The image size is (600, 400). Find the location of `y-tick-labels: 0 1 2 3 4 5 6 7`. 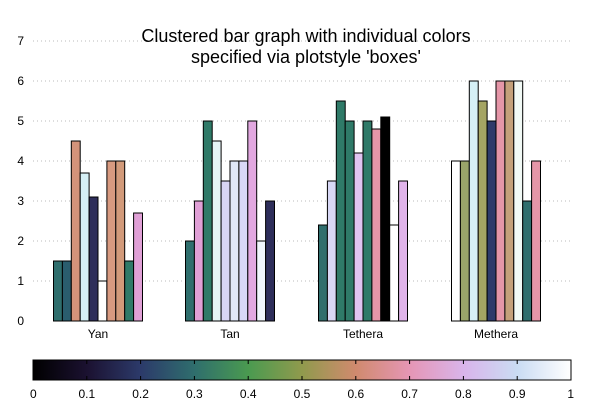

y-tick-labels: 0 1 2 3 4 5 6 7 is located at coordinates (20, 181).